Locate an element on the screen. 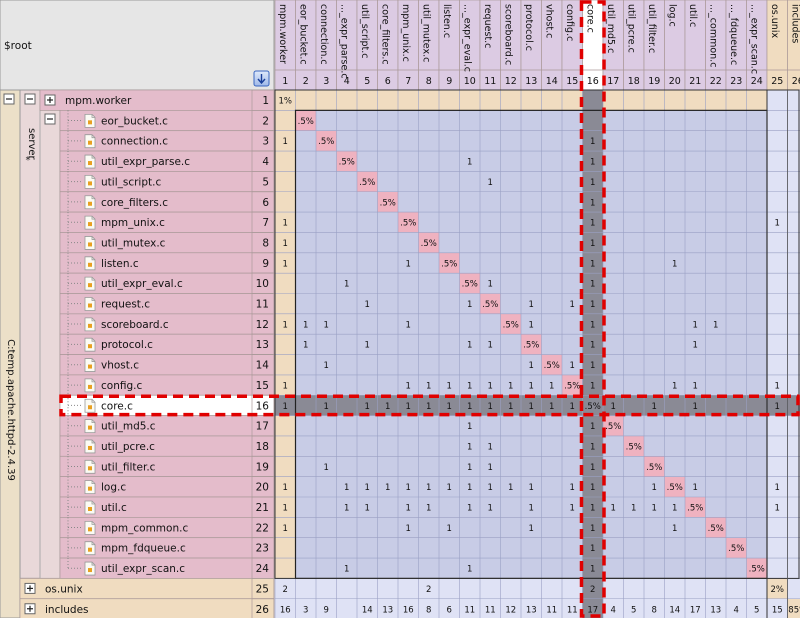 The height and width of the screenshot is (618, 800). row-header-15: config.c 15 is located at coordinates (167, 385).